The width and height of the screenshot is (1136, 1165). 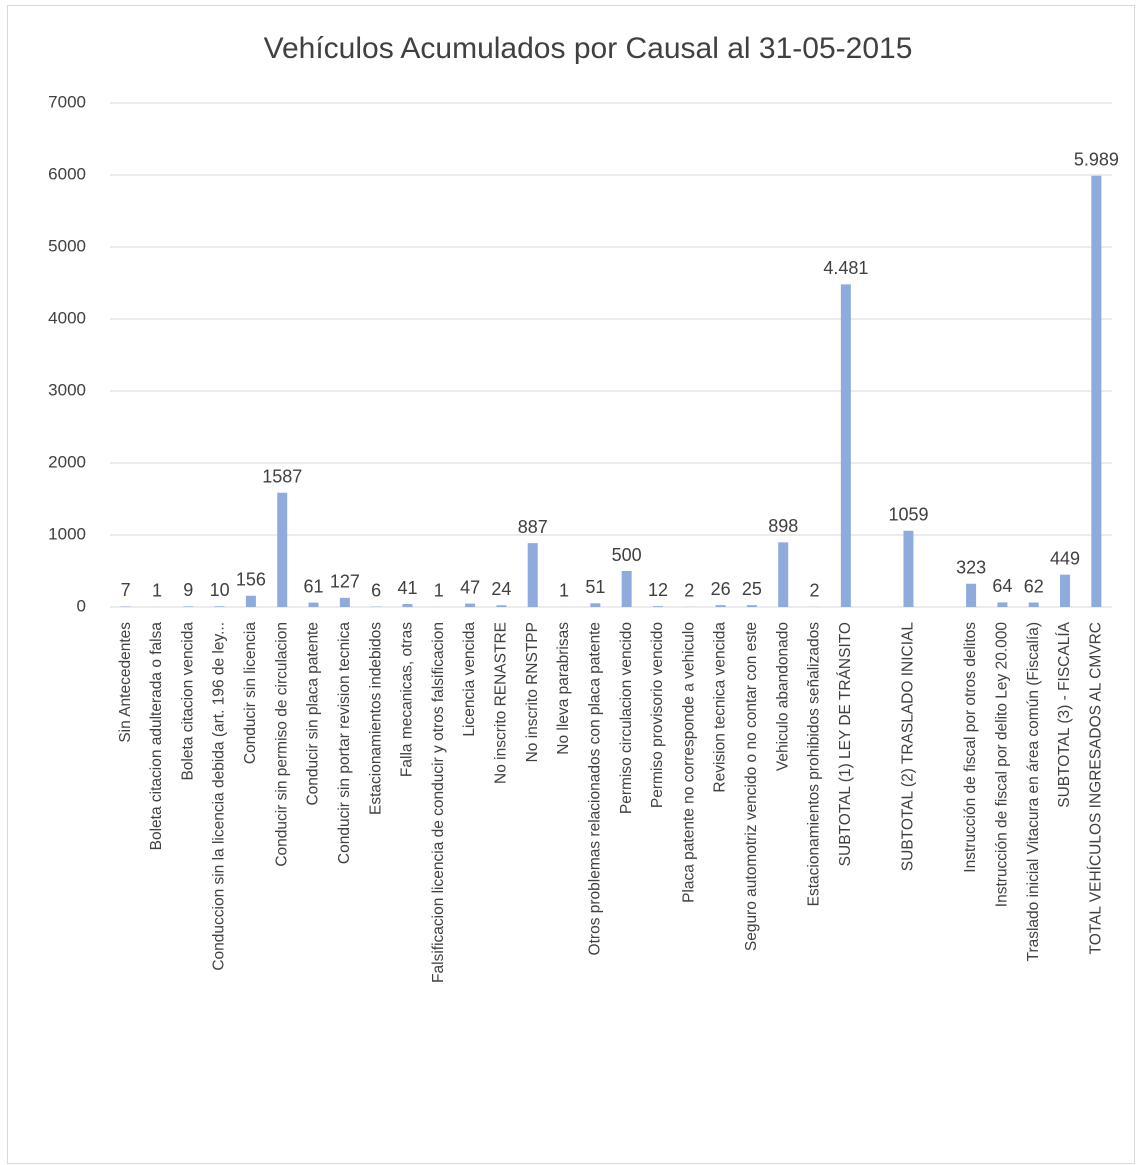 What do you see at coordinates (67, 101) in the screenshot?
I see `y-tick-label: 7000` at bounding box center [67, 101].